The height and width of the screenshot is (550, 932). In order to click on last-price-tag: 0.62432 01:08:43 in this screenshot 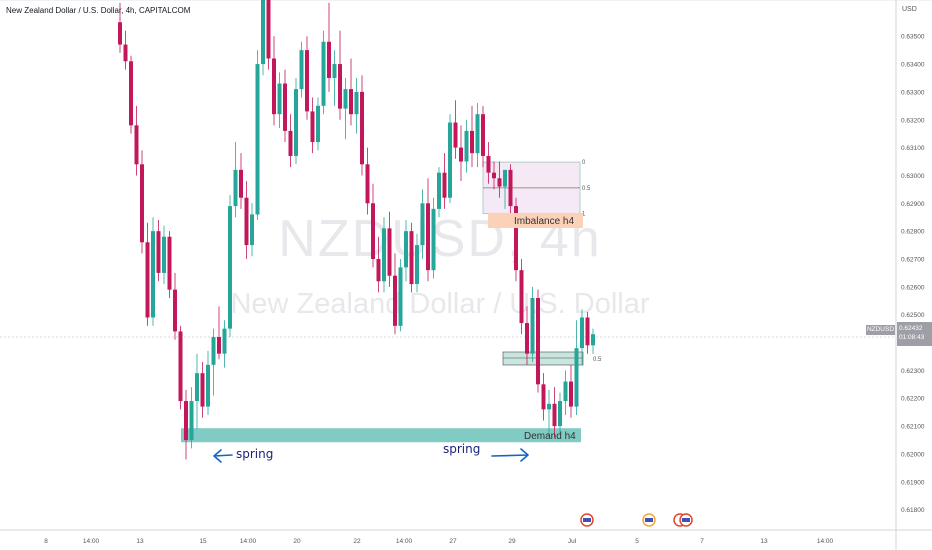, I will do `click(914, 334)`.